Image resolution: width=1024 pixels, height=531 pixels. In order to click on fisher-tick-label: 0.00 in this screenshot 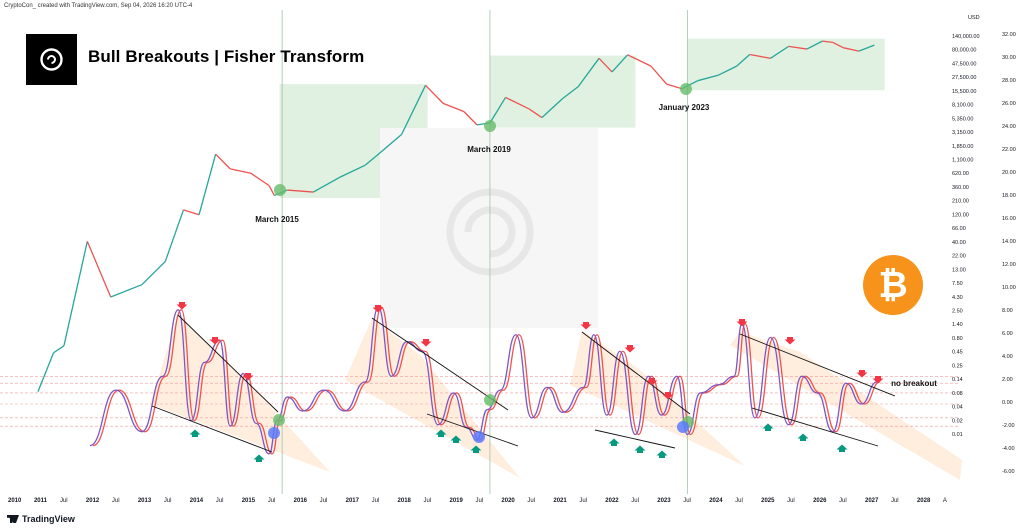, I will do `click(1007, 403)`.